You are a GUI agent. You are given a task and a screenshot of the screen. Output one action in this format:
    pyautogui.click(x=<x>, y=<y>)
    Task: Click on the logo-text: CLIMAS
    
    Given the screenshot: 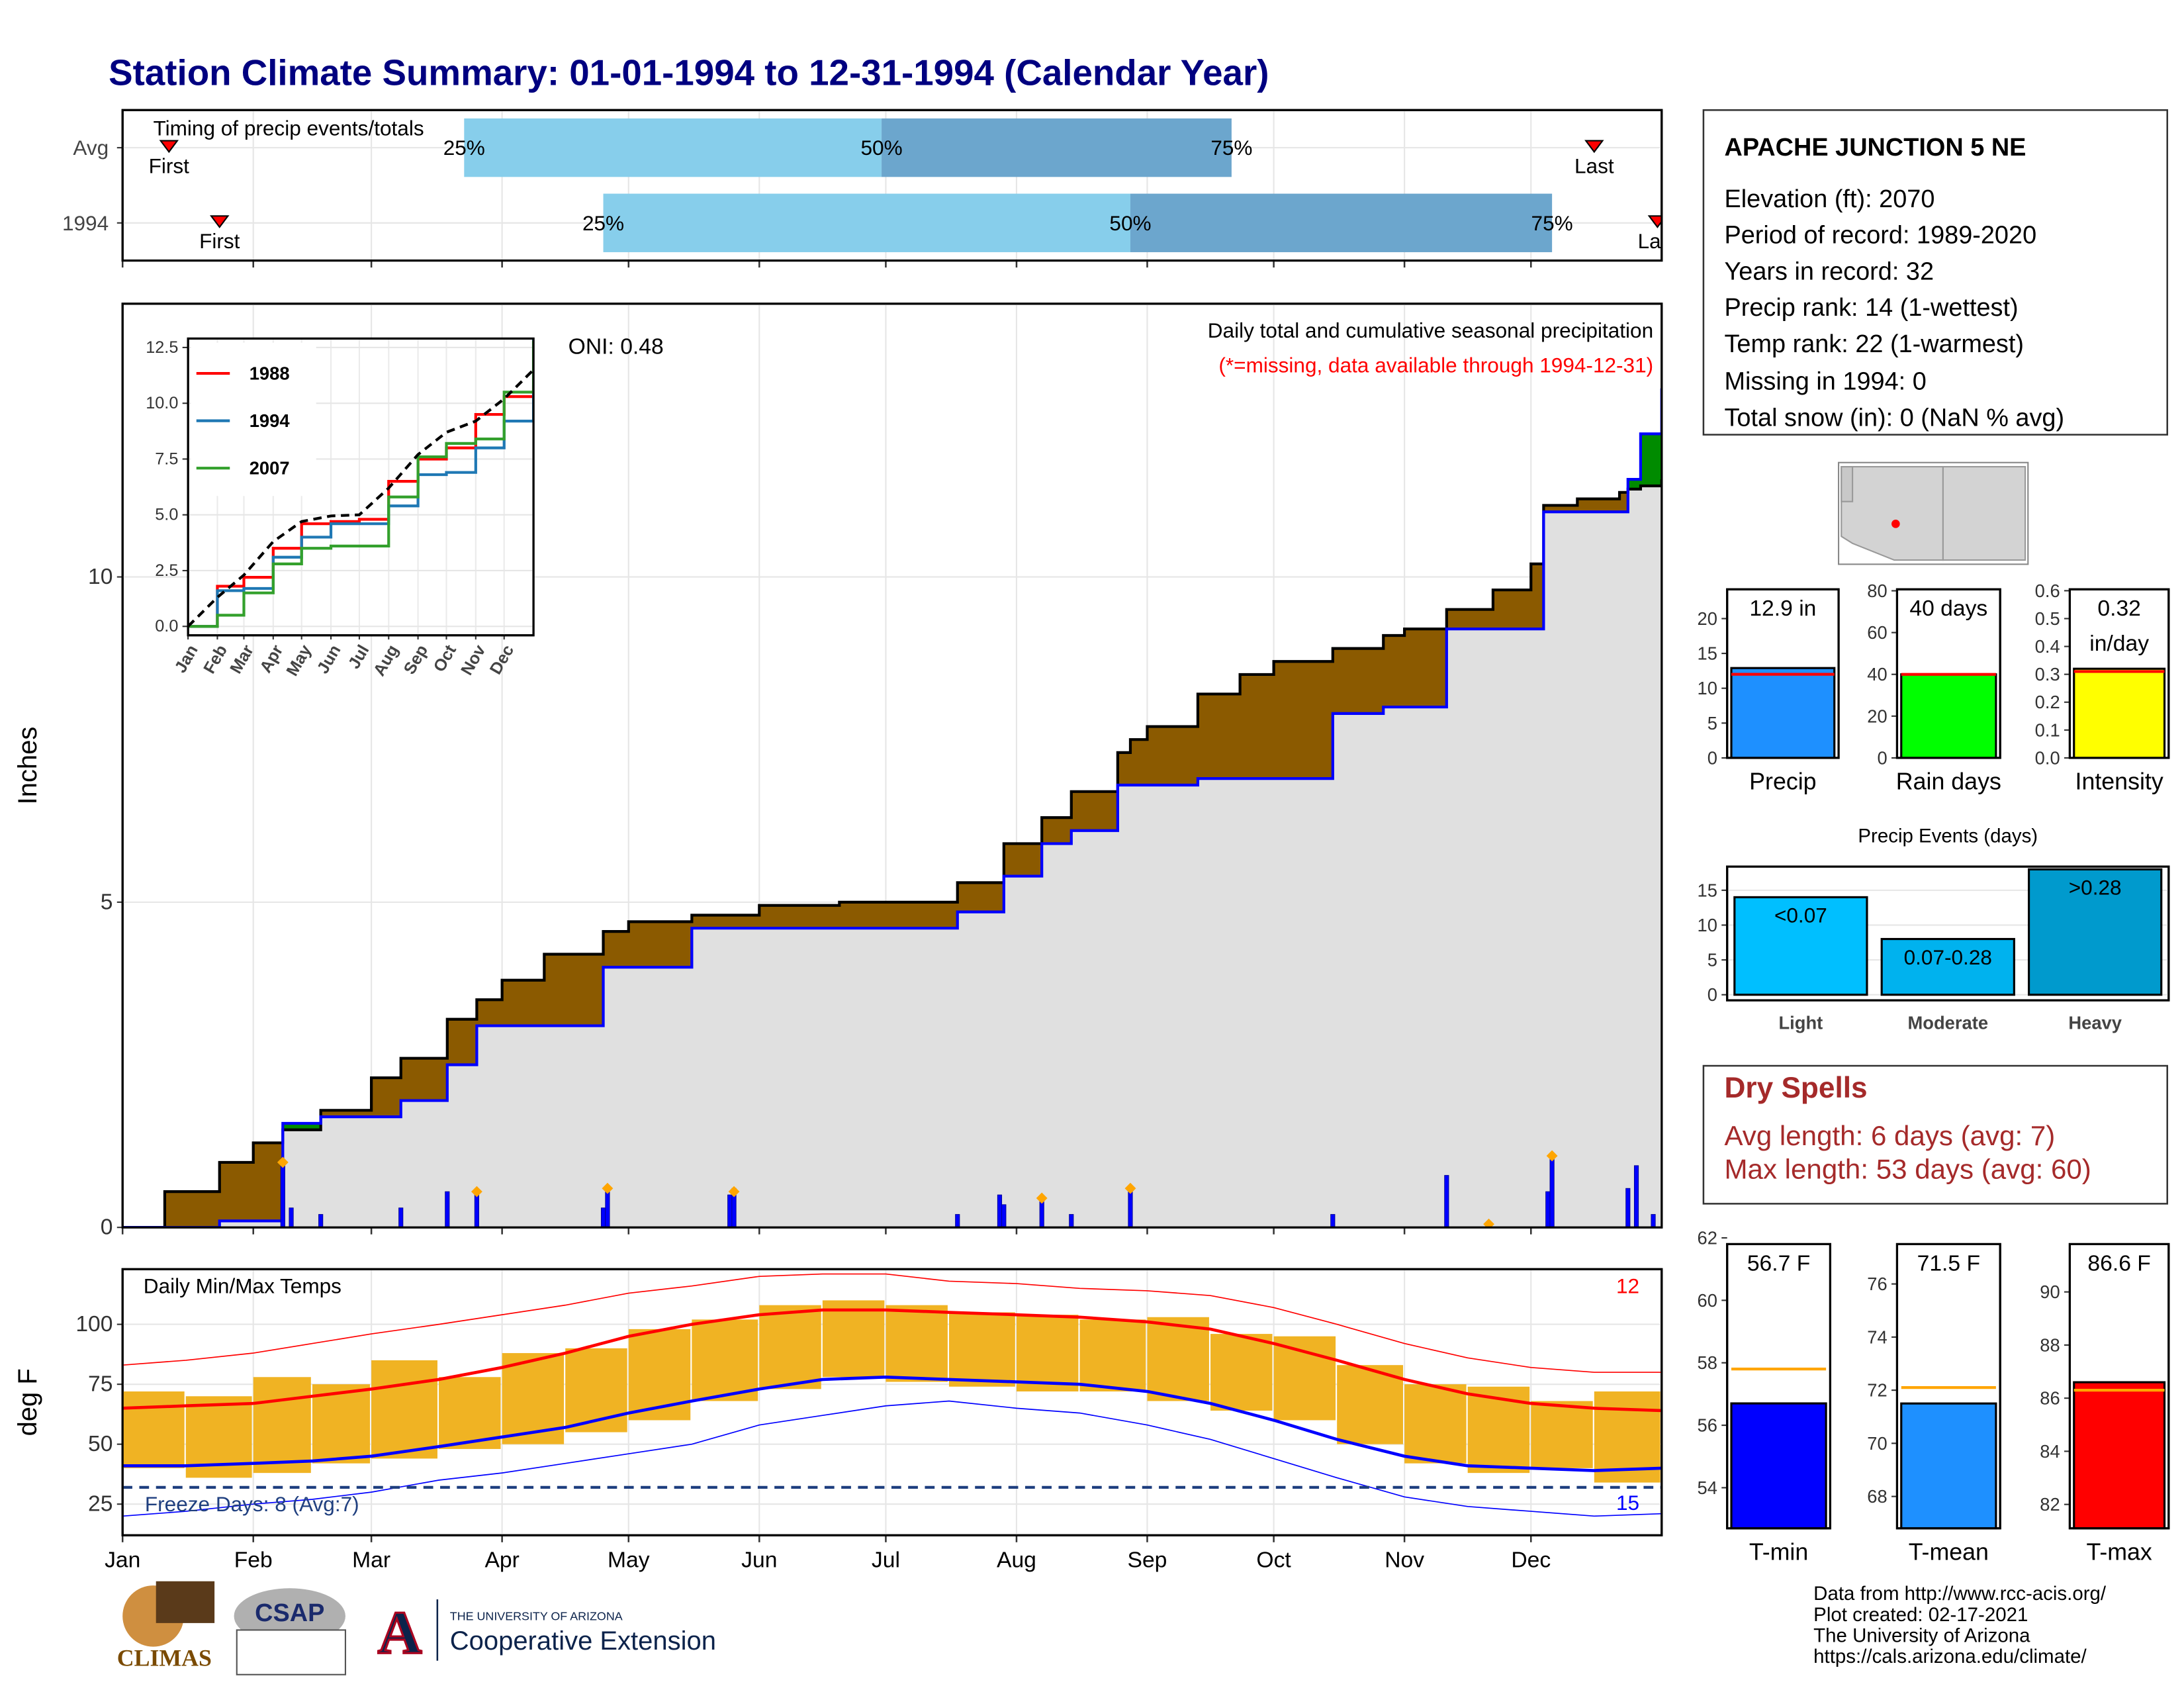 What is the action you would take?
    pyautogui.click(x=164, y=1658)
    